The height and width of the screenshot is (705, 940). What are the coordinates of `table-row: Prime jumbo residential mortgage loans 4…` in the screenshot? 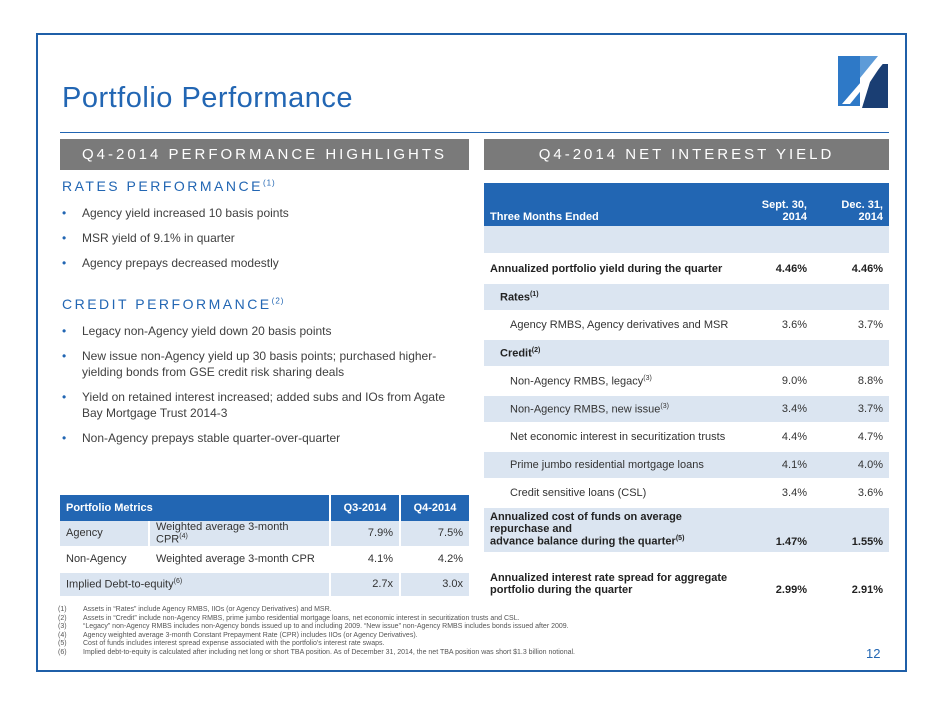 It's located at (686, 465).